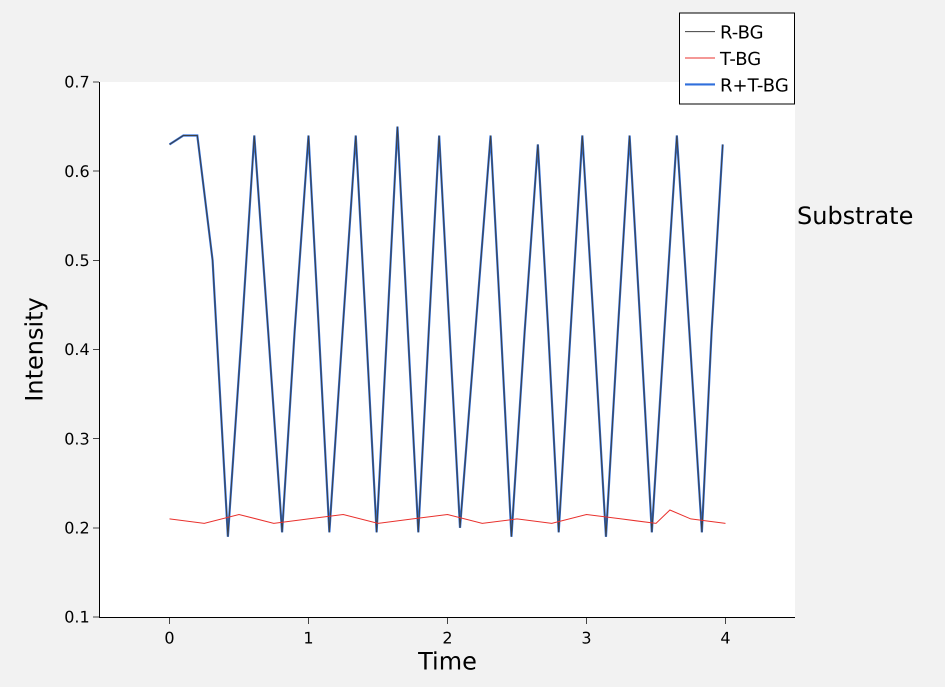  I want to click on x-tick-label: 2, so click(447, 638).